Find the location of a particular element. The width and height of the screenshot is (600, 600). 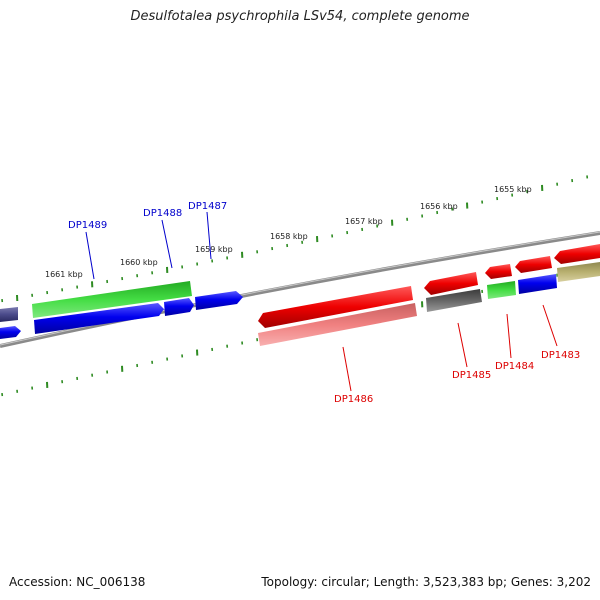

gene-feature-pink is located at coordinates (337, 324).